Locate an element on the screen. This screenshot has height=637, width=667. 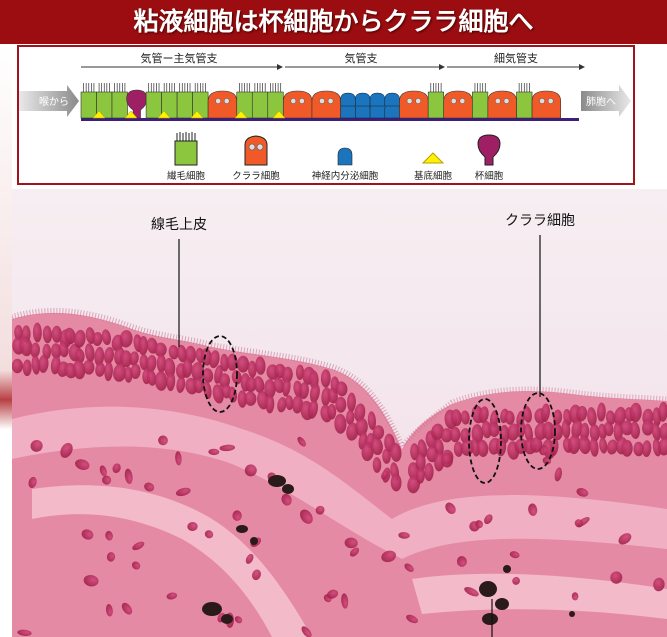
inflow-arrow: 喉から is located at coordinates (49, 101).